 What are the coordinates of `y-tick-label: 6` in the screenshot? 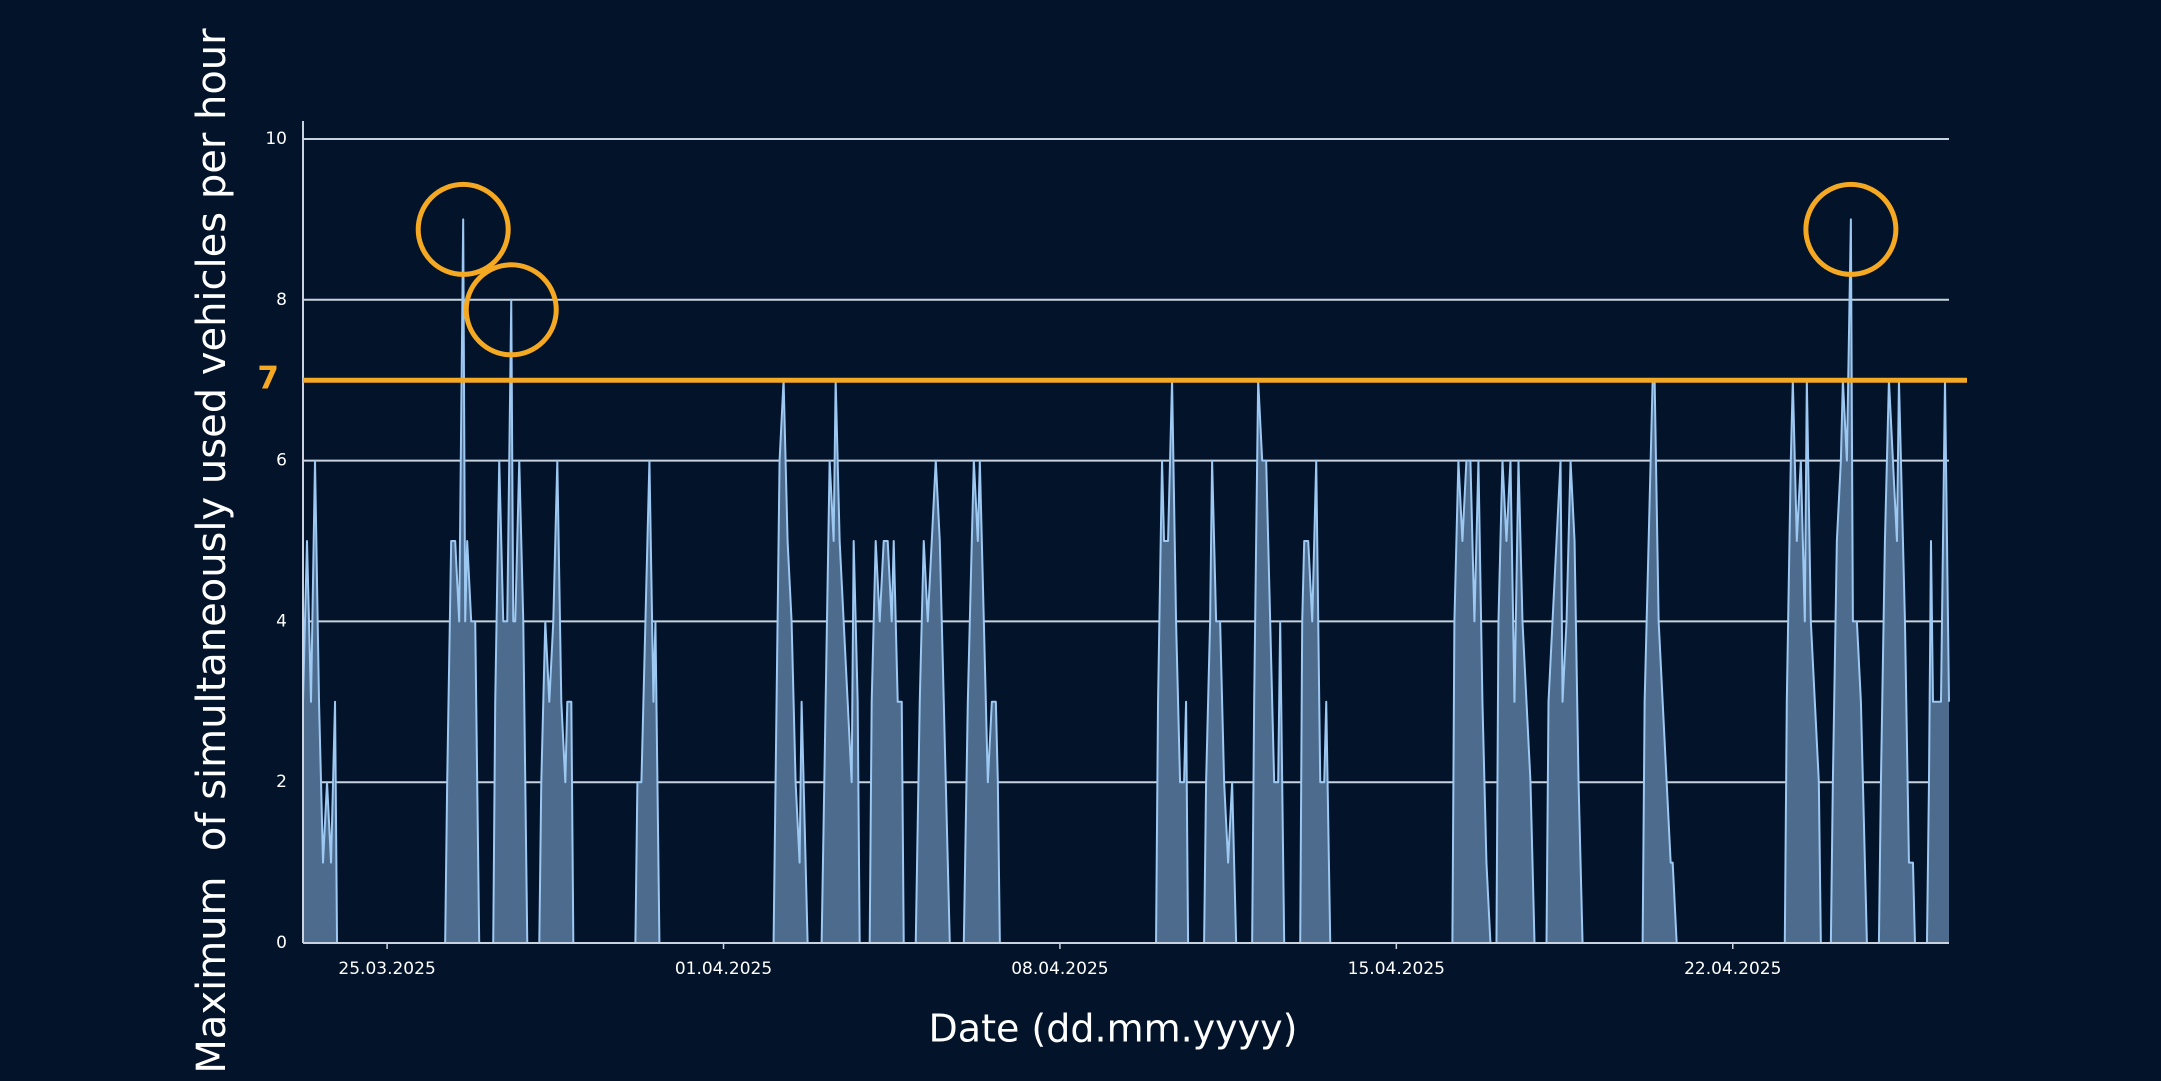 It's located at (281, 461).